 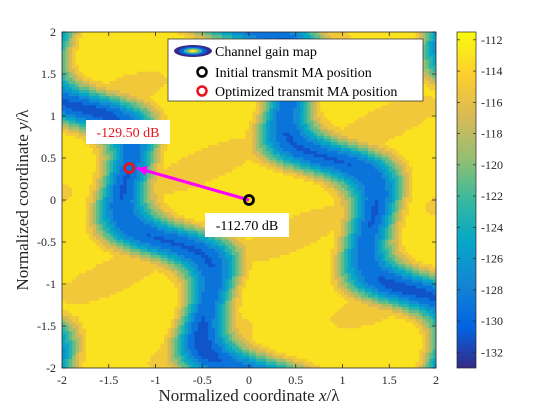 What do you see at coordinates (492, 102) in the screenshot?
I see `colorbar-tick-label: -116` at bounding box center [492, 102].